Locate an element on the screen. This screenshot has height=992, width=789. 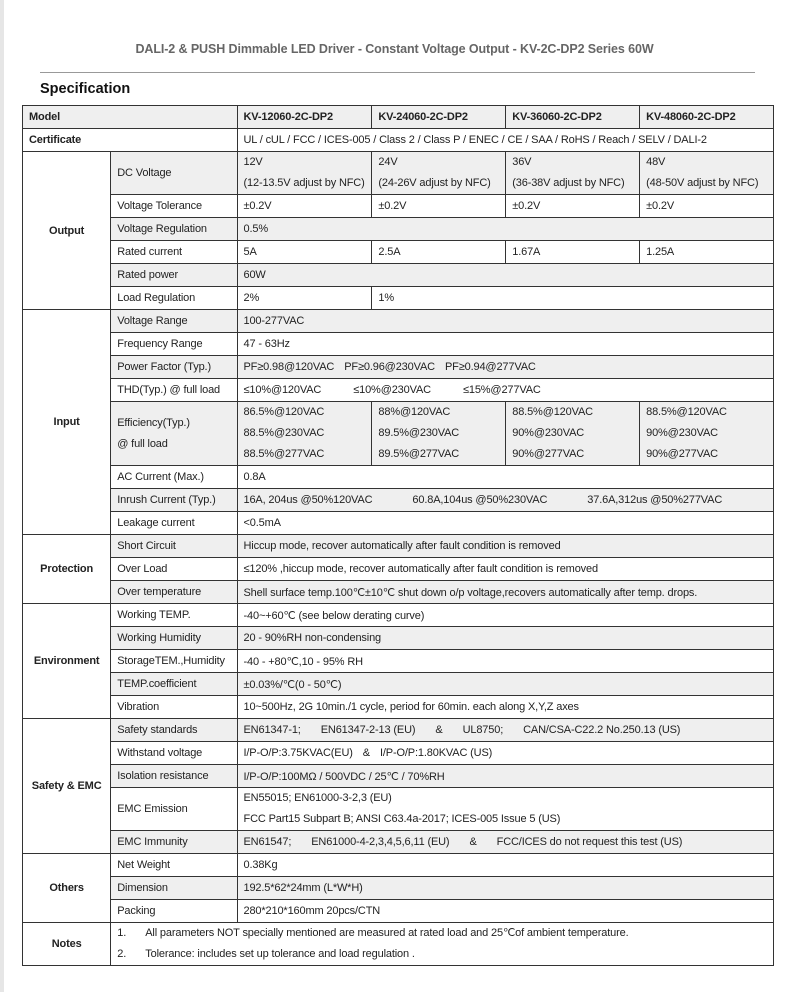
cell-line: 36V is located at coordinates (522, 162).